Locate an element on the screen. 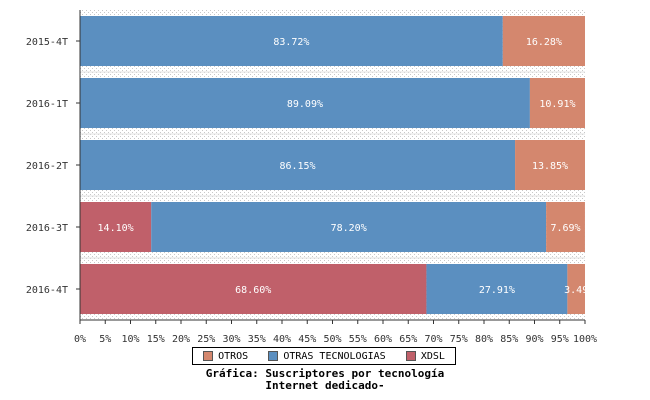  x-tick-label: 20% is located at coordinates (181, 339).